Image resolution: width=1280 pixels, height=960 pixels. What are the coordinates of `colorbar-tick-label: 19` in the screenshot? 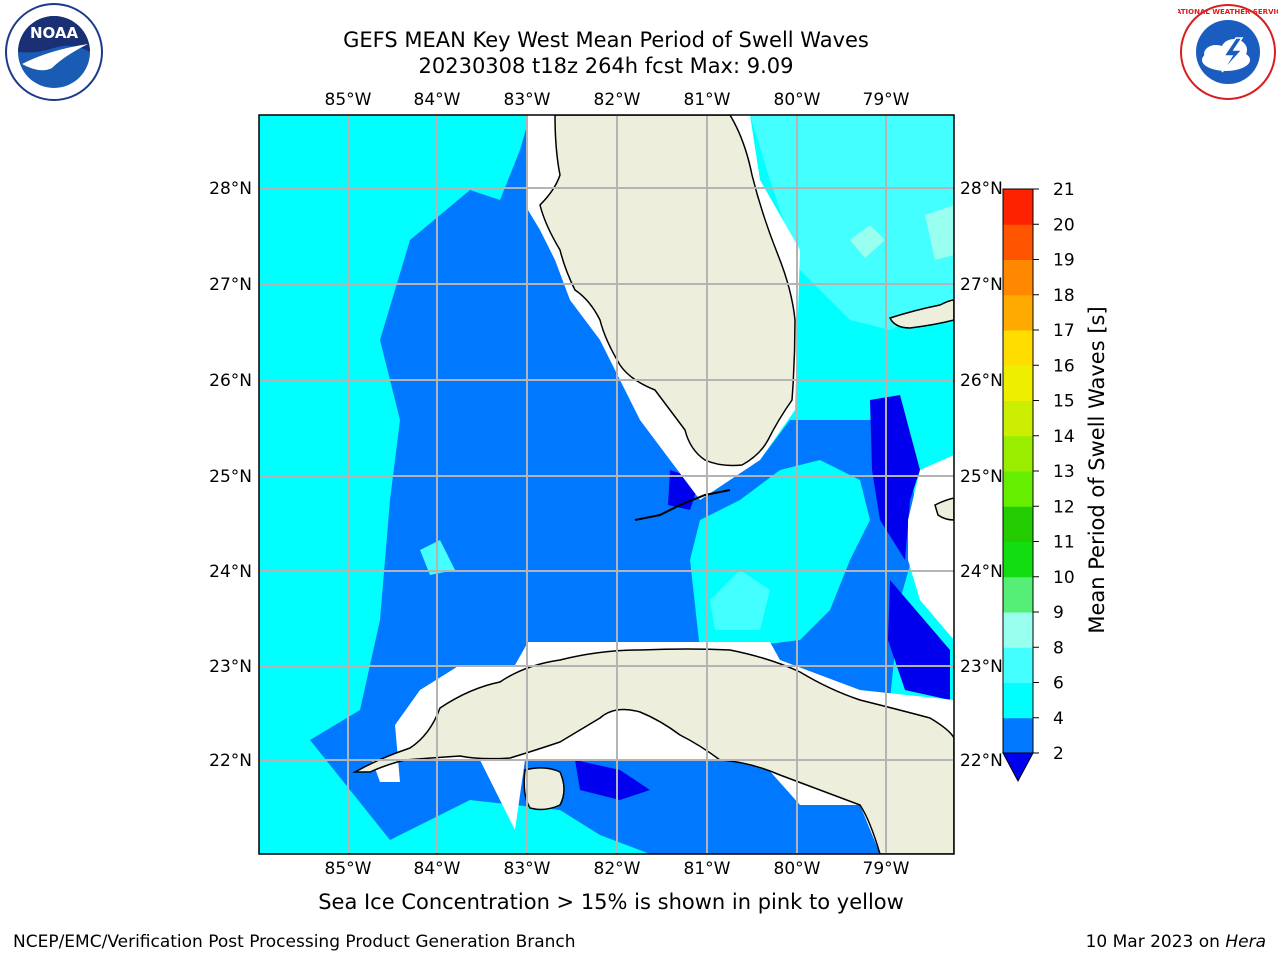 It's located at (1064, 261).